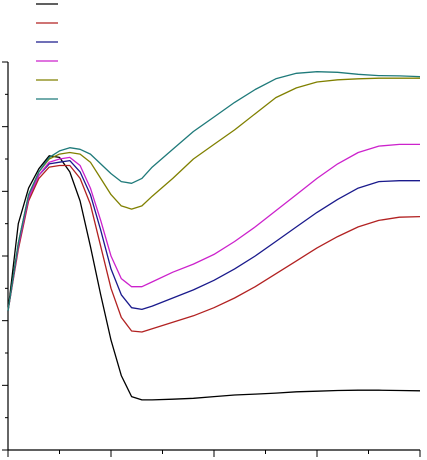  I want to click on legend, so click(47, 51).